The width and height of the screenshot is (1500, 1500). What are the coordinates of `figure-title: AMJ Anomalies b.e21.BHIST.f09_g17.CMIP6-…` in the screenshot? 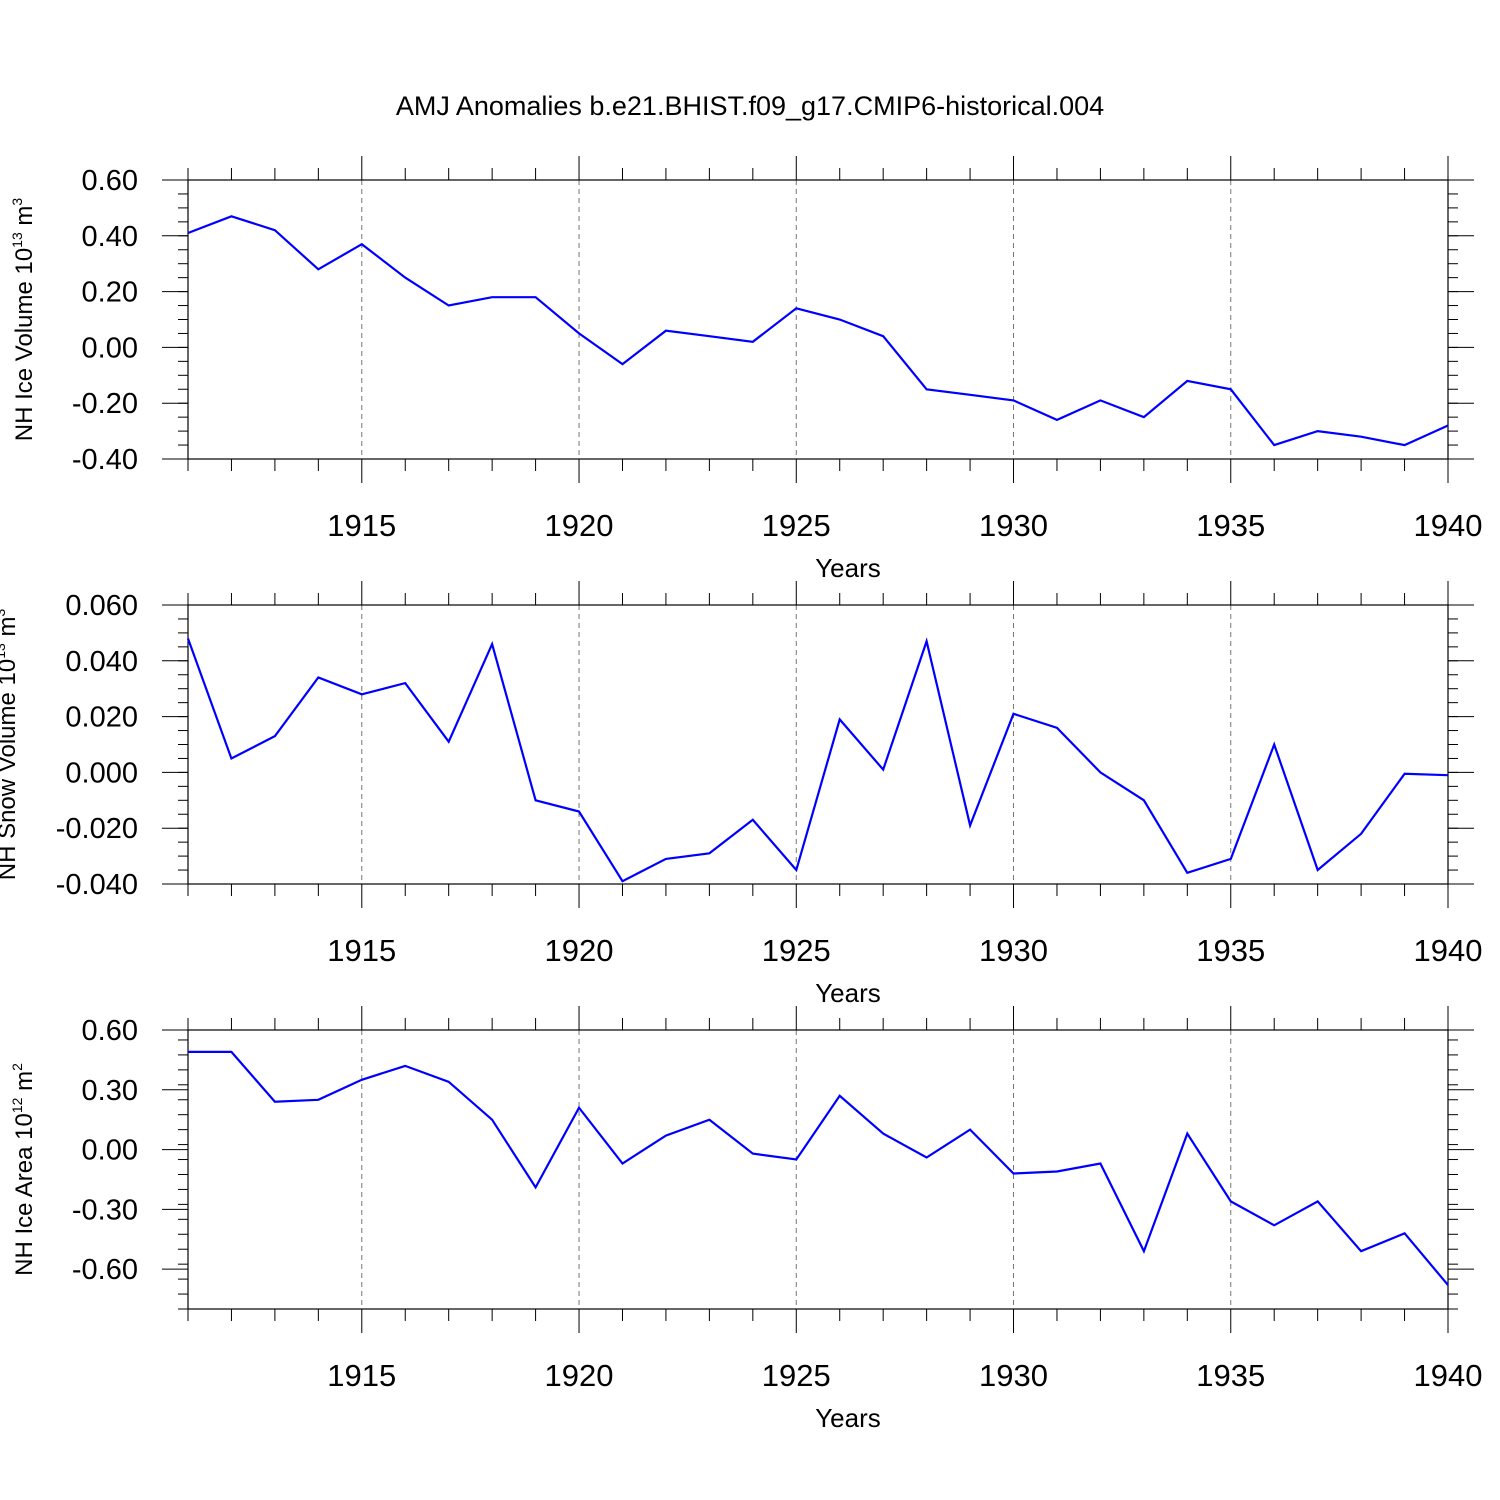 It's located at (750, 106).